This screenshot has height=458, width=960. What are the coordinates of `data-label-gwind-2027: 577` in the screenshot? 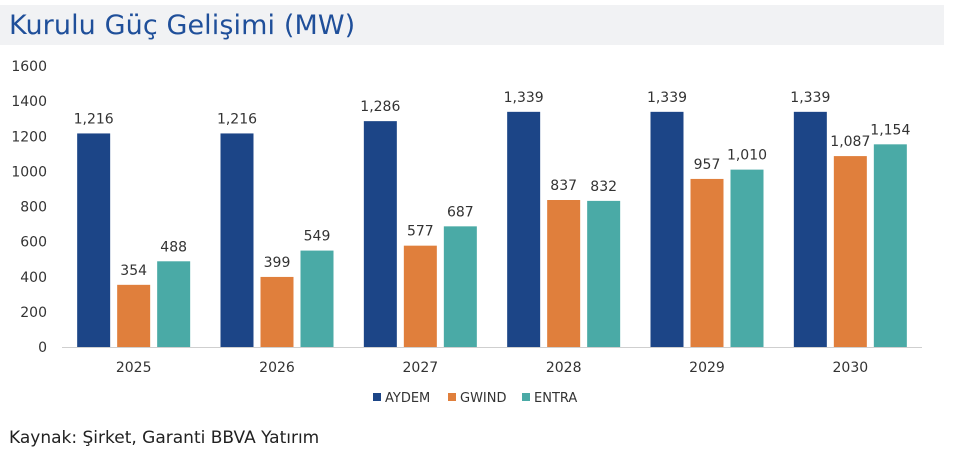 It's located at (420, 232).